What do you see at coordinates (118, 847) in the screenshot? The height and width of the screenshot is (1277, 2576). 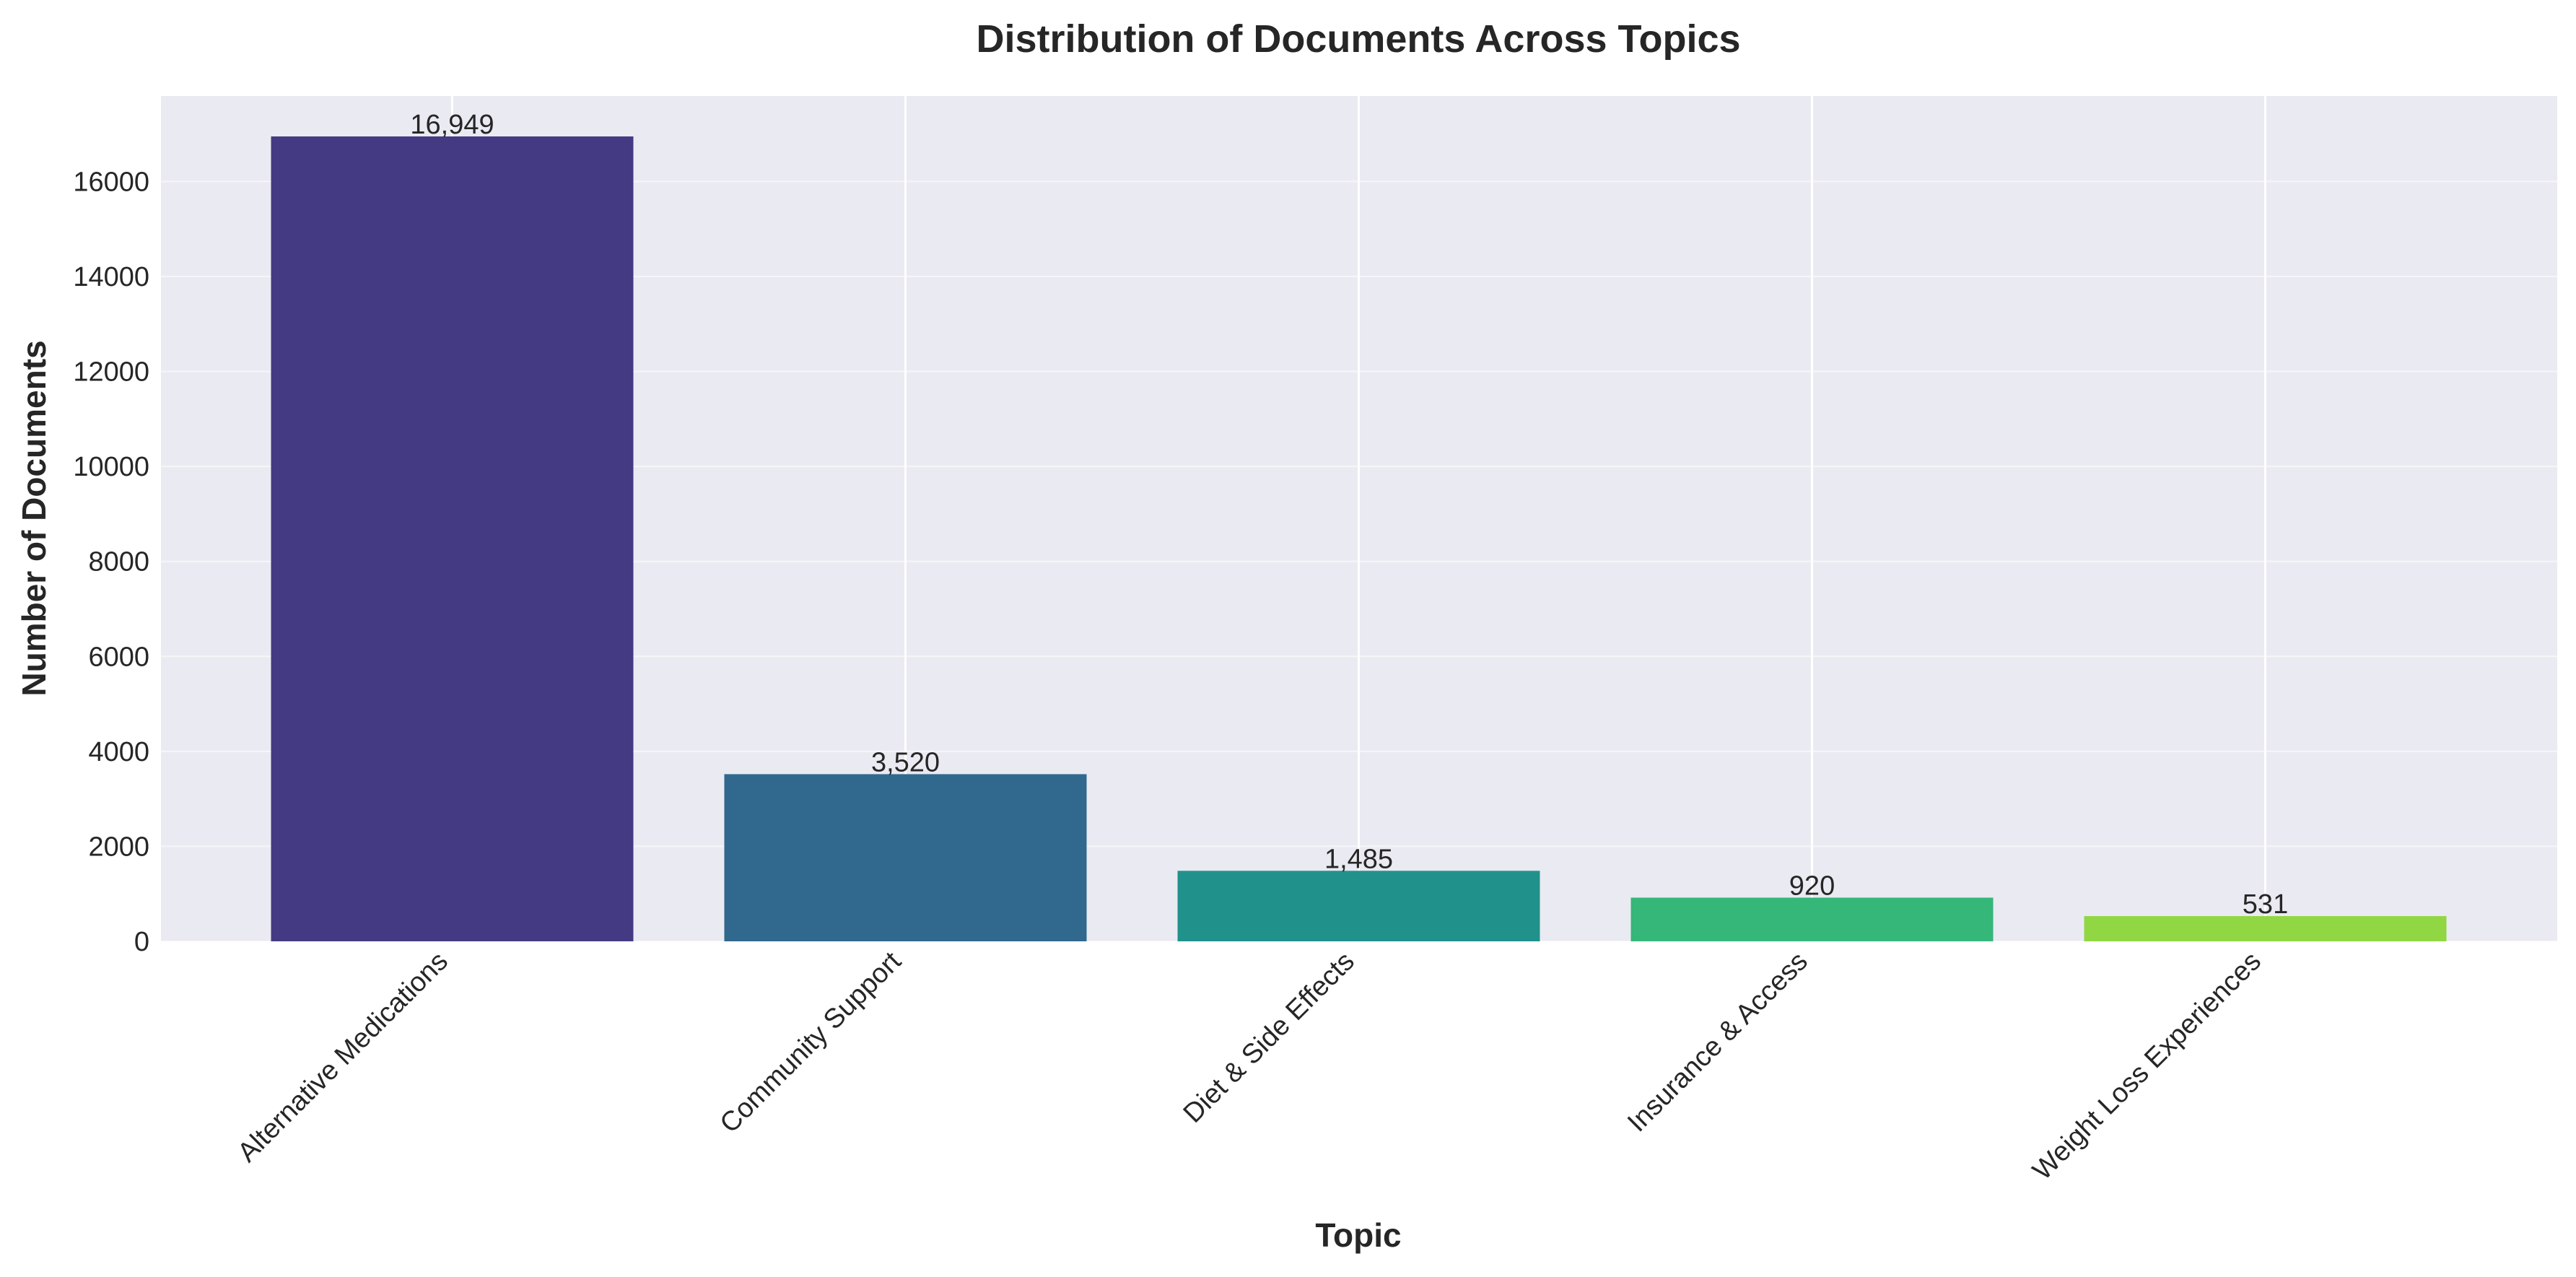 I see `y-tick-label: 2000` at bounding box center [118, 847].